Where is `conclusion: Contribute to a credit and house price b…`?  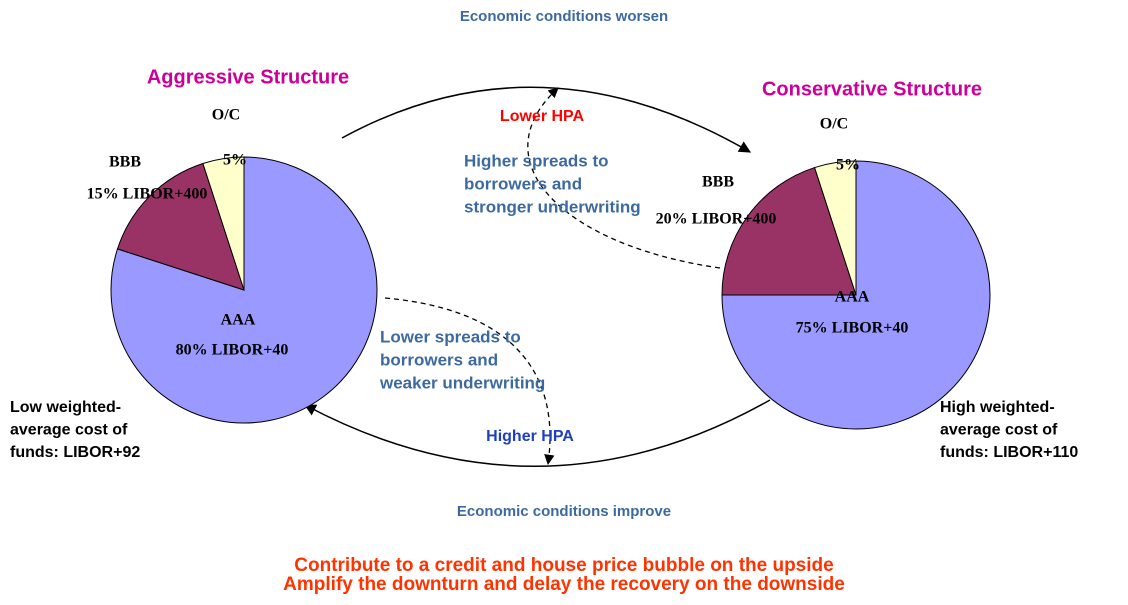
conclusion: Contribute to a credit and house price b… is located at coordinates (563, 565).